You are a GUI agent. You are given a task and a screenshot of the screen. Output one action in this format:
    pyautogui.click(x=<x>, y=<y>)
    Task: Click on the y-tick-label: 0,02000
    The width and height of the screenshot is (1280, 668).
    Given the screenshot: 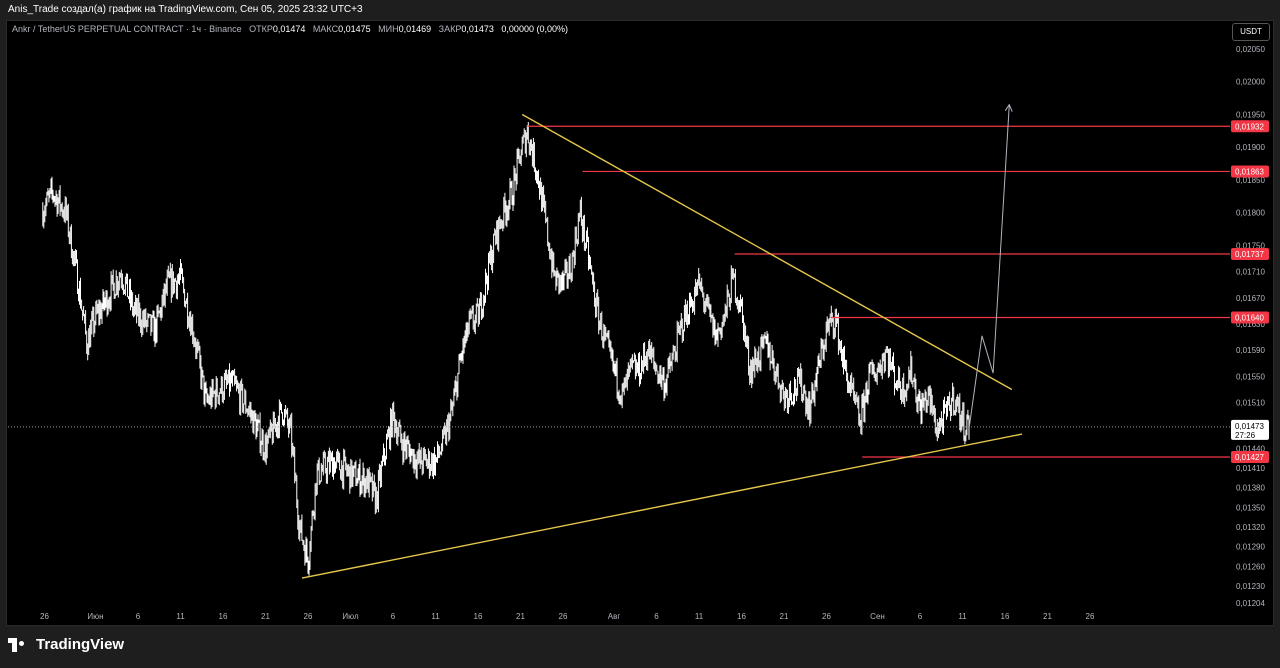 What is the action you would take?
    pyautogui.click(x=1250, y=82)
    